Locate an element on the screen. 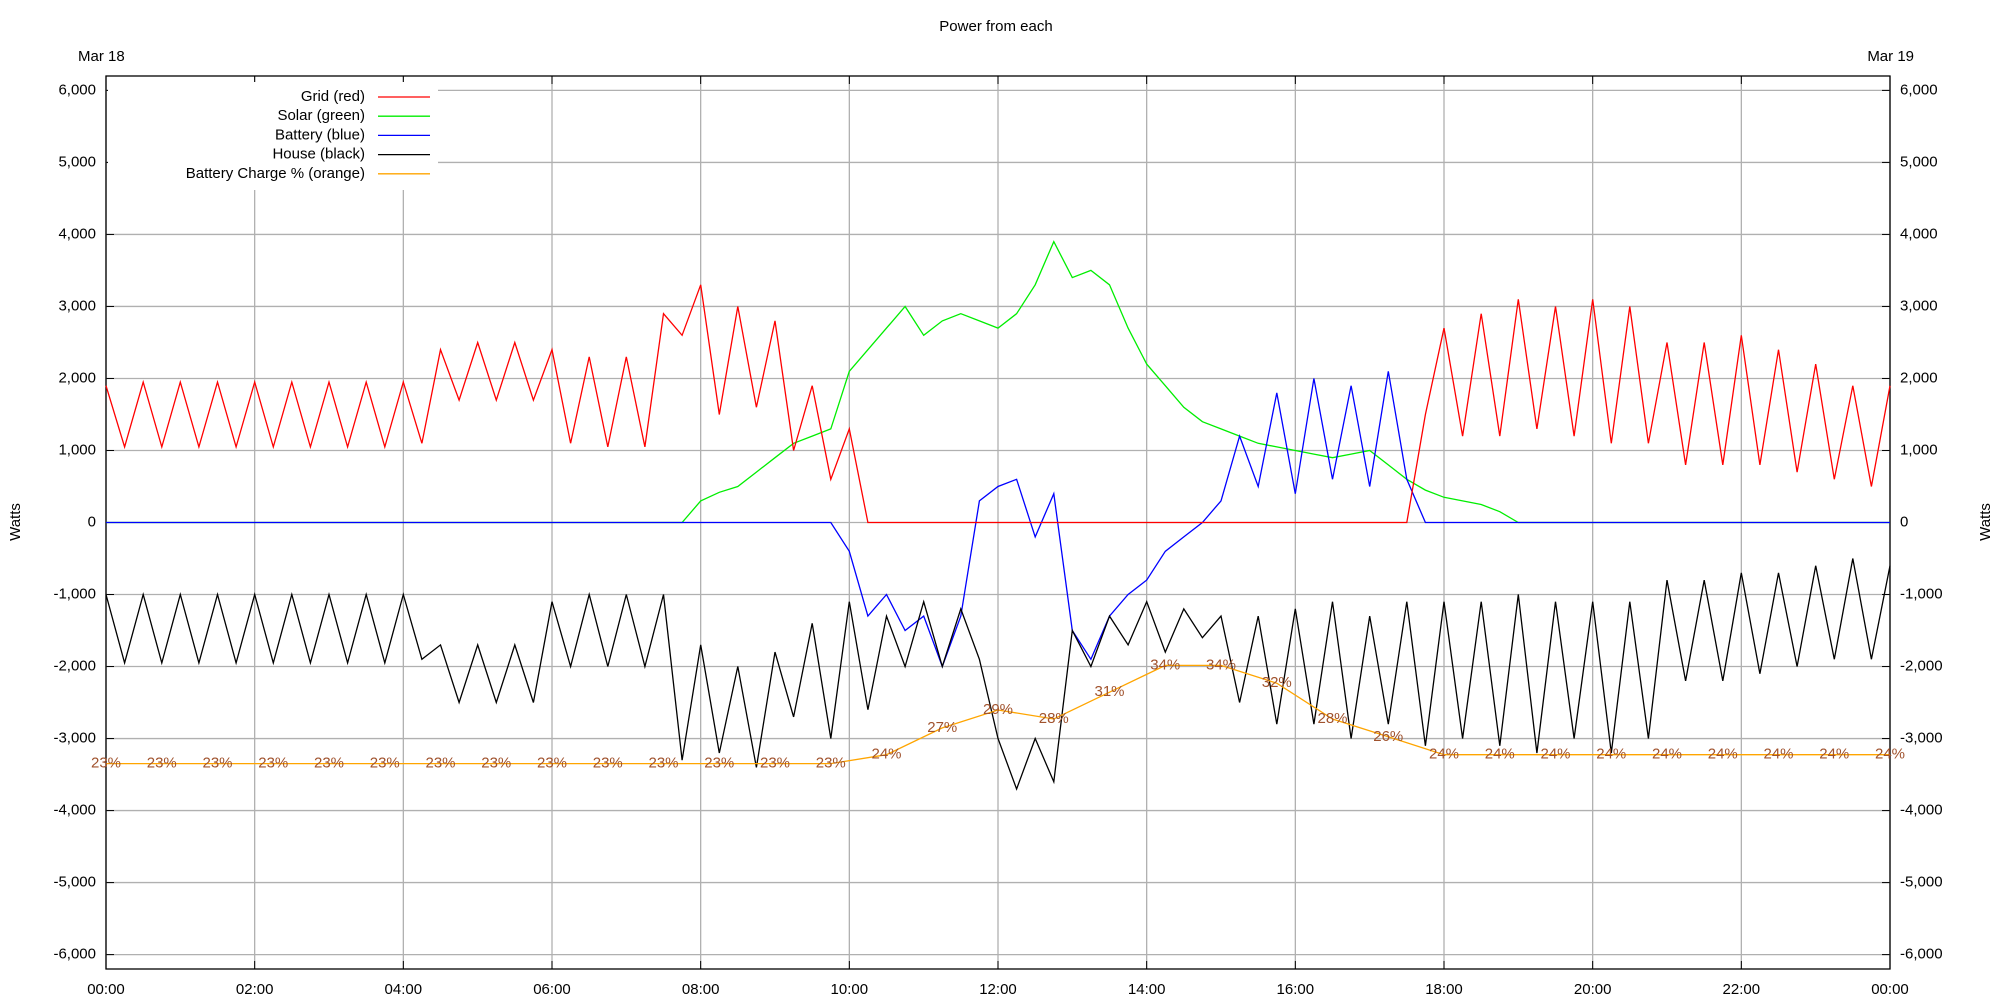 This screenshot has width=2000, height=1000. y2-tick-label: -6,000 is located at coordinates (1921, 954).